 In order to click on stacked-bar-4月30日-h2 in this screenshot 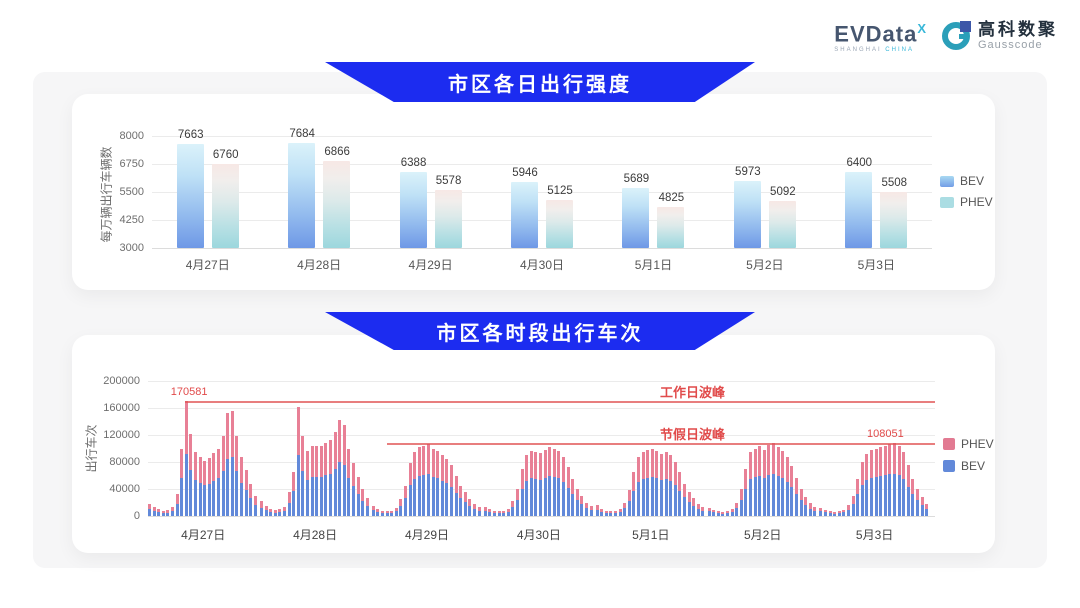, I will do `click(494, 513)`.